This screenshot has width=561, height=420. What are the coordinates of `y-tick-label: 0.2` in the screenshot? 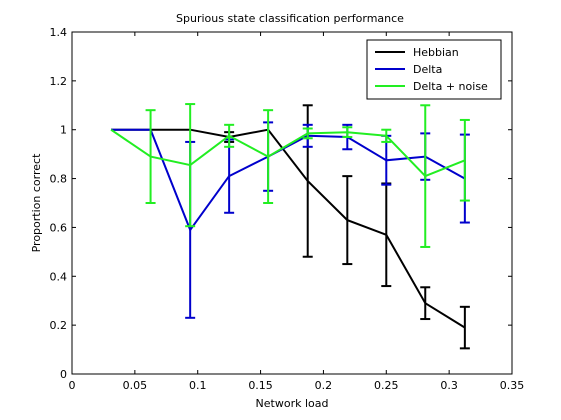 It's located at (59, 325).